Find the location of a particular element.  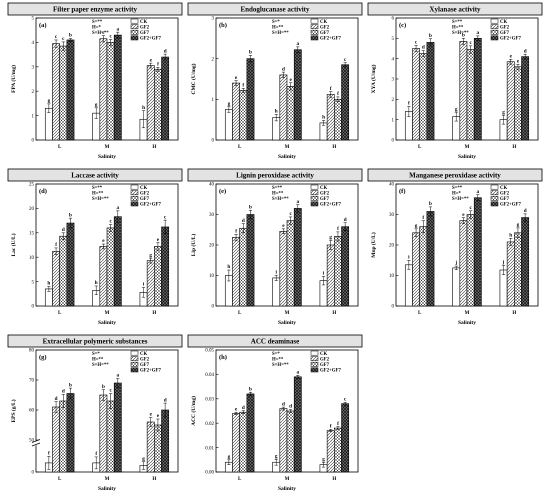

legend-label: GF2 is located at coordinates (505, 193).